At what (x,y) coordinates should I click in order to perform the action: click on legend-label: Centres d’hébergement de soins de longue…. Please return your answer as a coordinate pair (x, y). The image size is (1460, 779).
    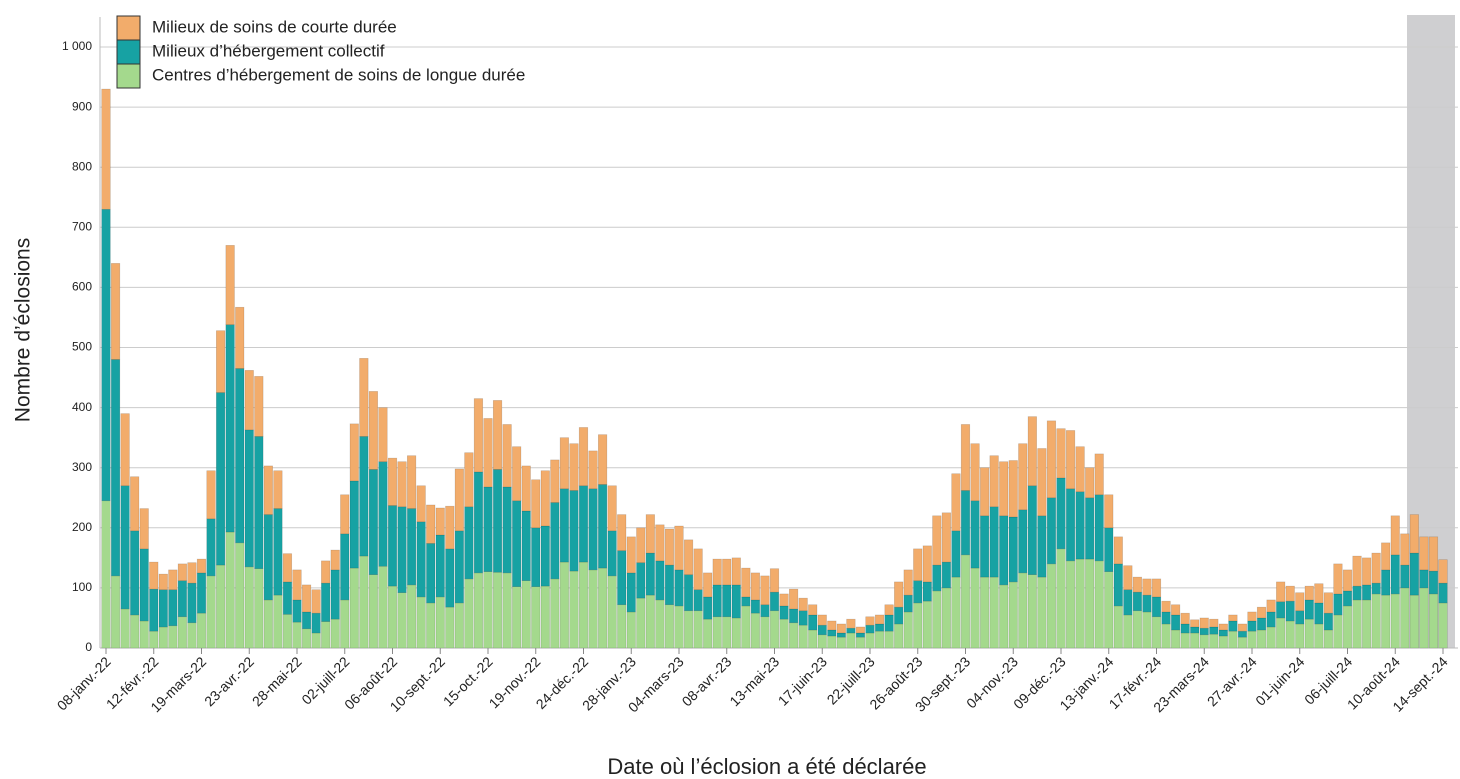
    Looking at the image, I should click on (338, 74).